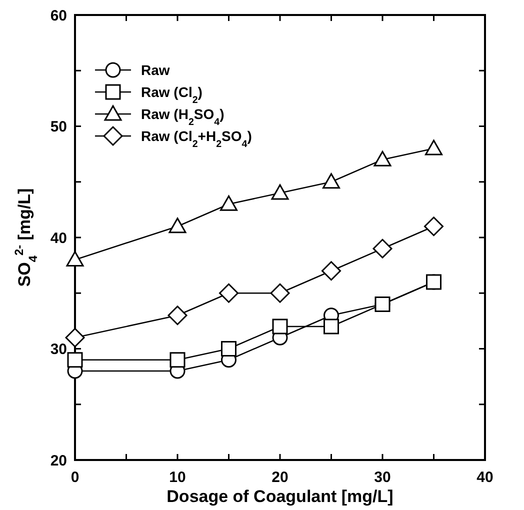 Image resolution: width=524 pixels, height=510 pixels. What do you see at coordinates (58, 349) in the screenshot?
I see `y-tick-label: 30` at bounding box center [58, 349].